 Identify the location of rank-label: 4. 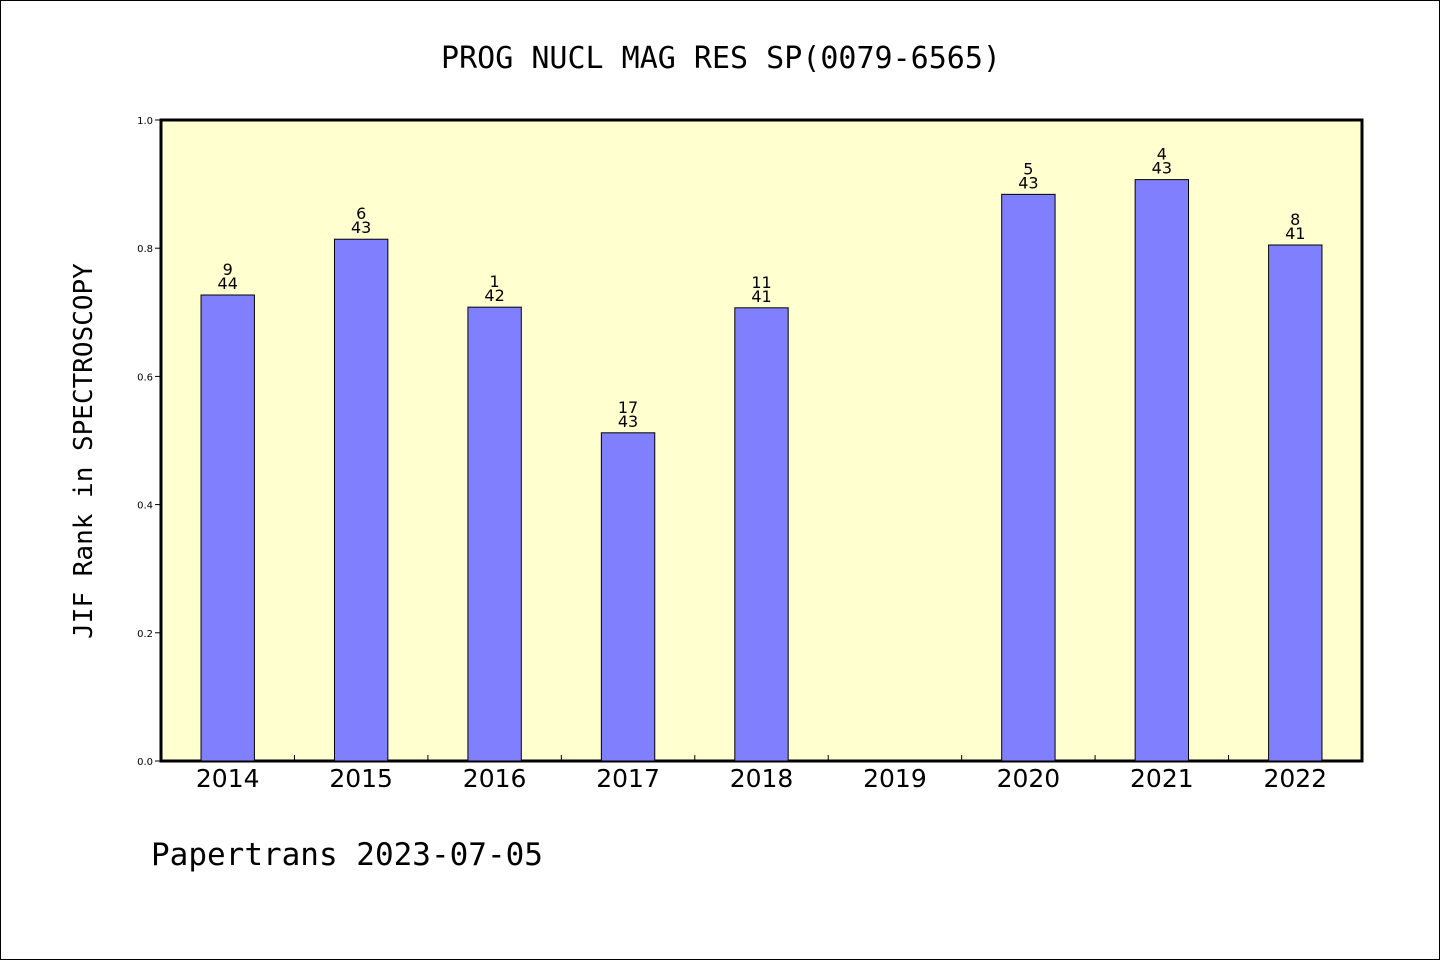
(1162, 154).